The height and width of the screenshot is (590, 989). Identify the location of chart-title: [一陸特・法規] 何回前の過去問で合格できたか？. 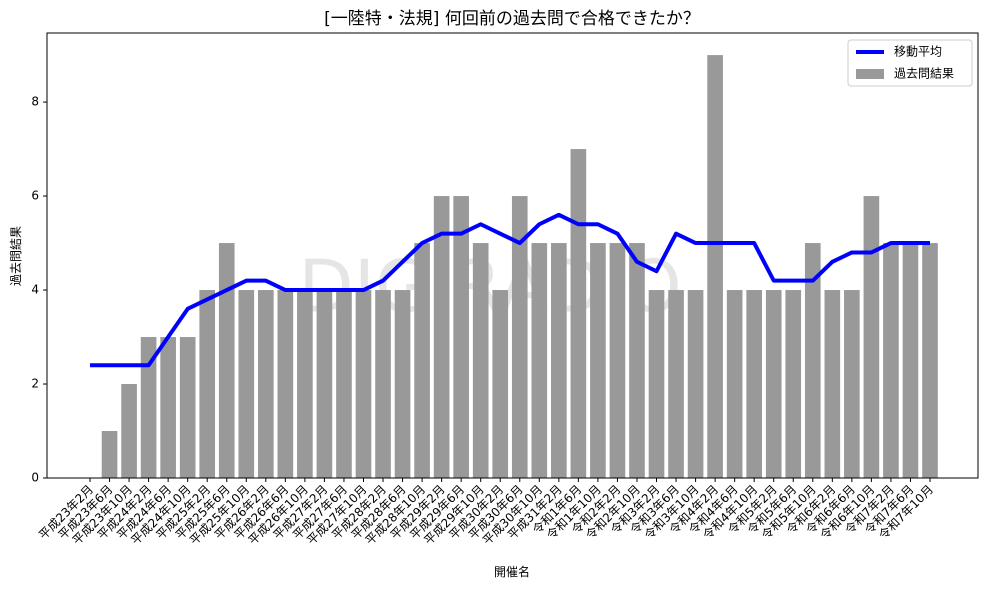
(512, 19).